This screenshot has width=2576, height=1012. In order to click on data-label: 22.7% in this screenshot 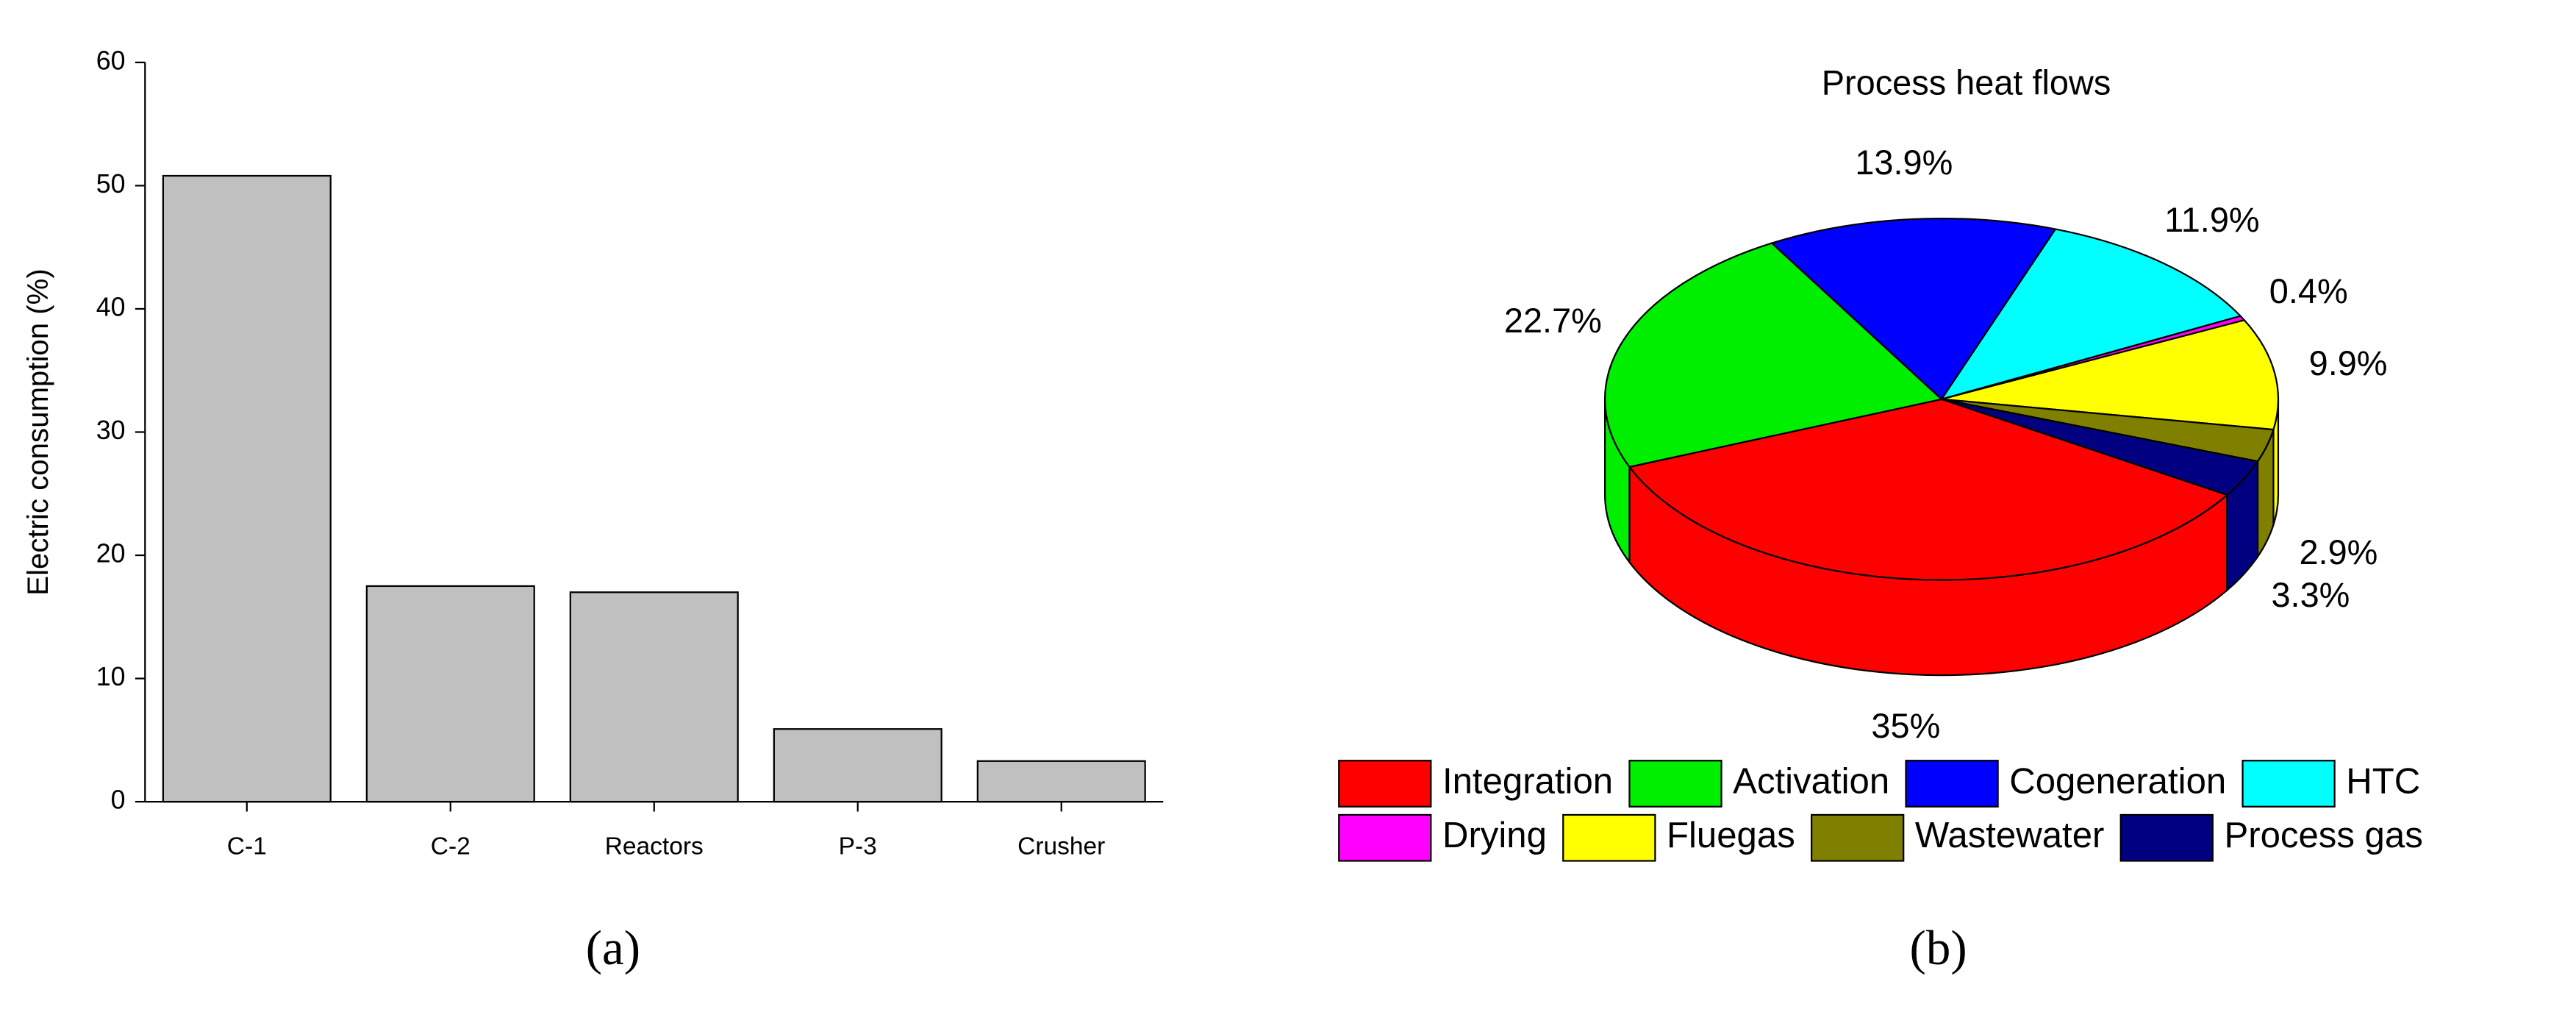, I will do `click(1553, 321)`.